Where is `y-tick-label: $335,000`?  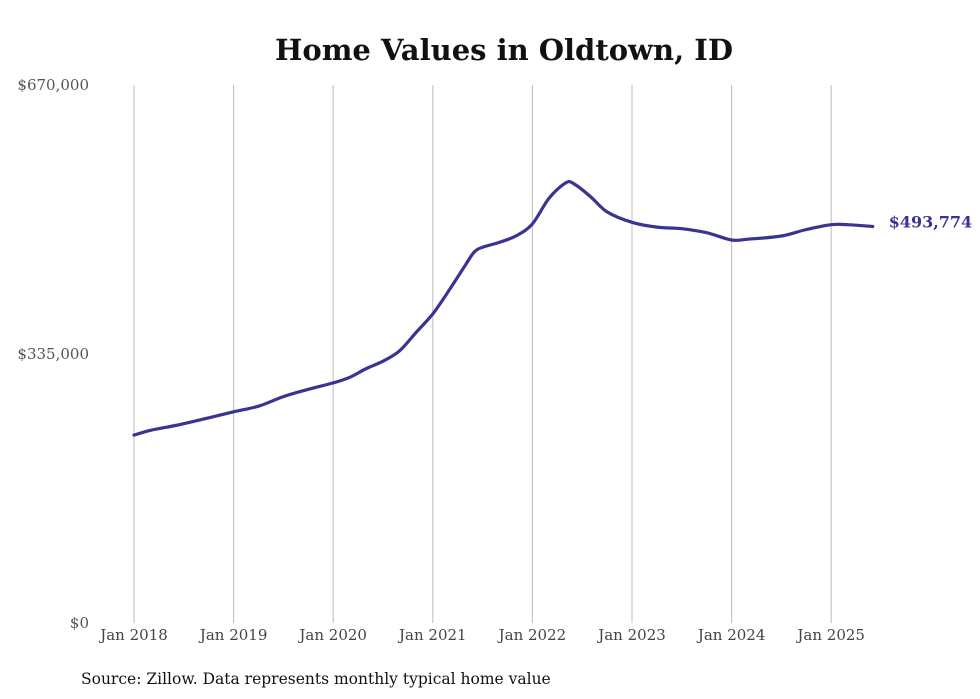
y-tick-label: $335,000 is located at coordinates (53, 354).